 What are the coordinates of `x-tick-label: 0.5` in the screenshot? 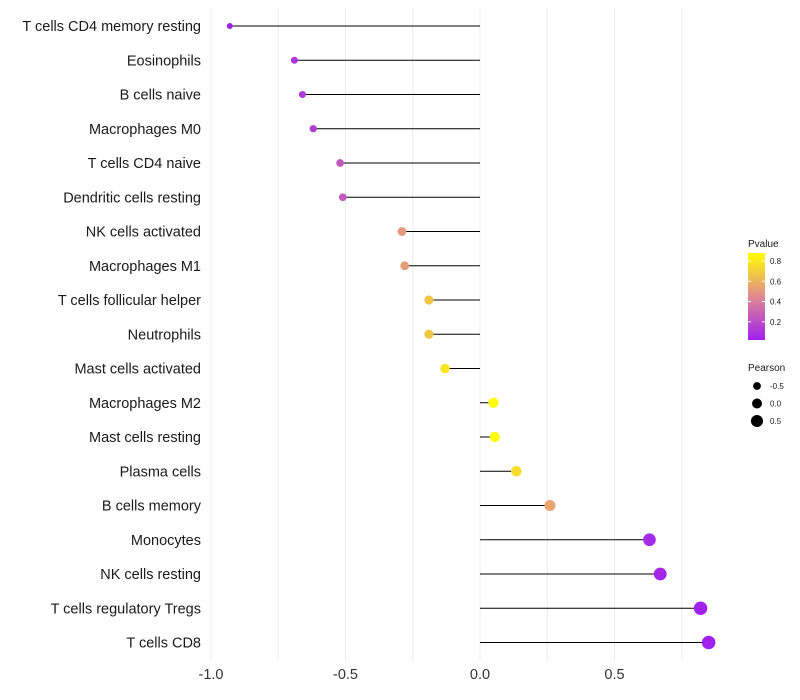 It's located at (614, 675).